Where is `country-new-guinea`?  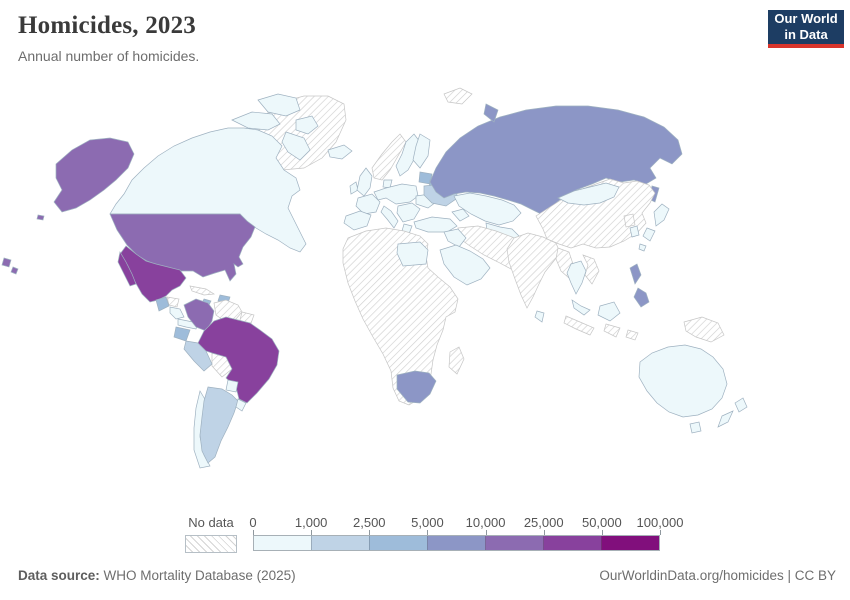
country-new-guinea is located at coordinates (704, 329).